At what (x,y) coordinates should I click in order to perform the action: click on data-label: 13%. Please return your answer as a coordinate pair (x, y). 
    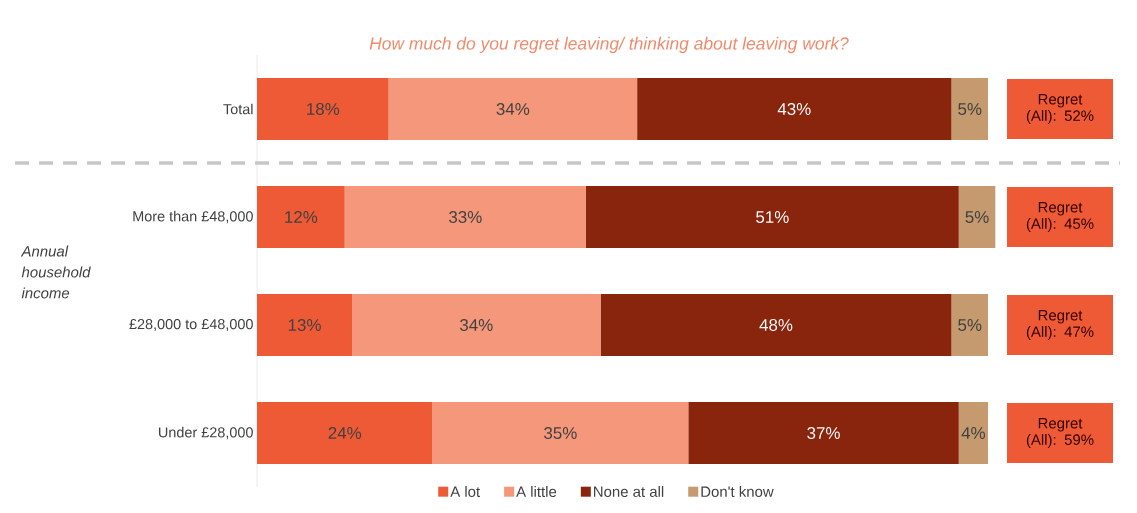
    Looking at the image, I should click on (304, 325).